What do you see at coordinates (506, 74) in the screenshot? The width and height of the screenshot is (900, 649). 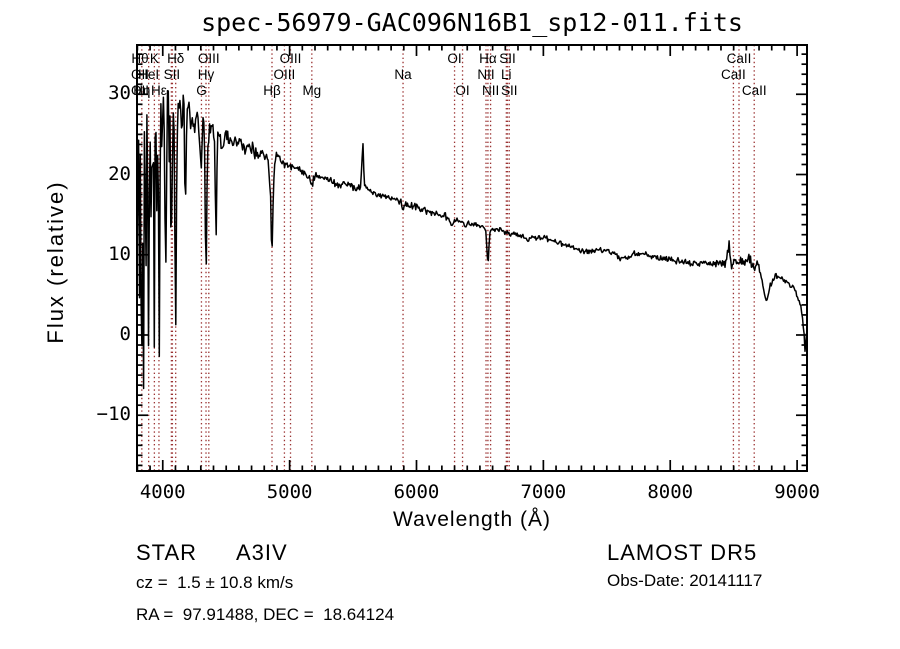 I see `spectral-line-label: Li` at bounding box center [506, 74].